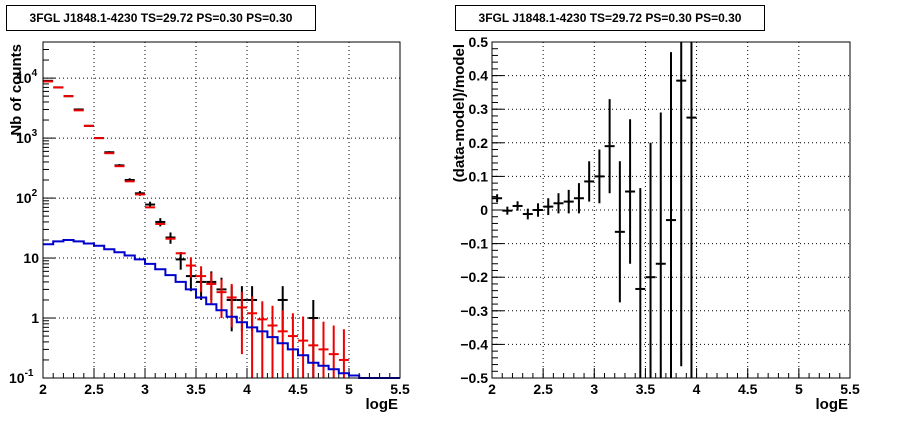  I want to click on y-tick-label: 10⁻¹, so click(21, 377).